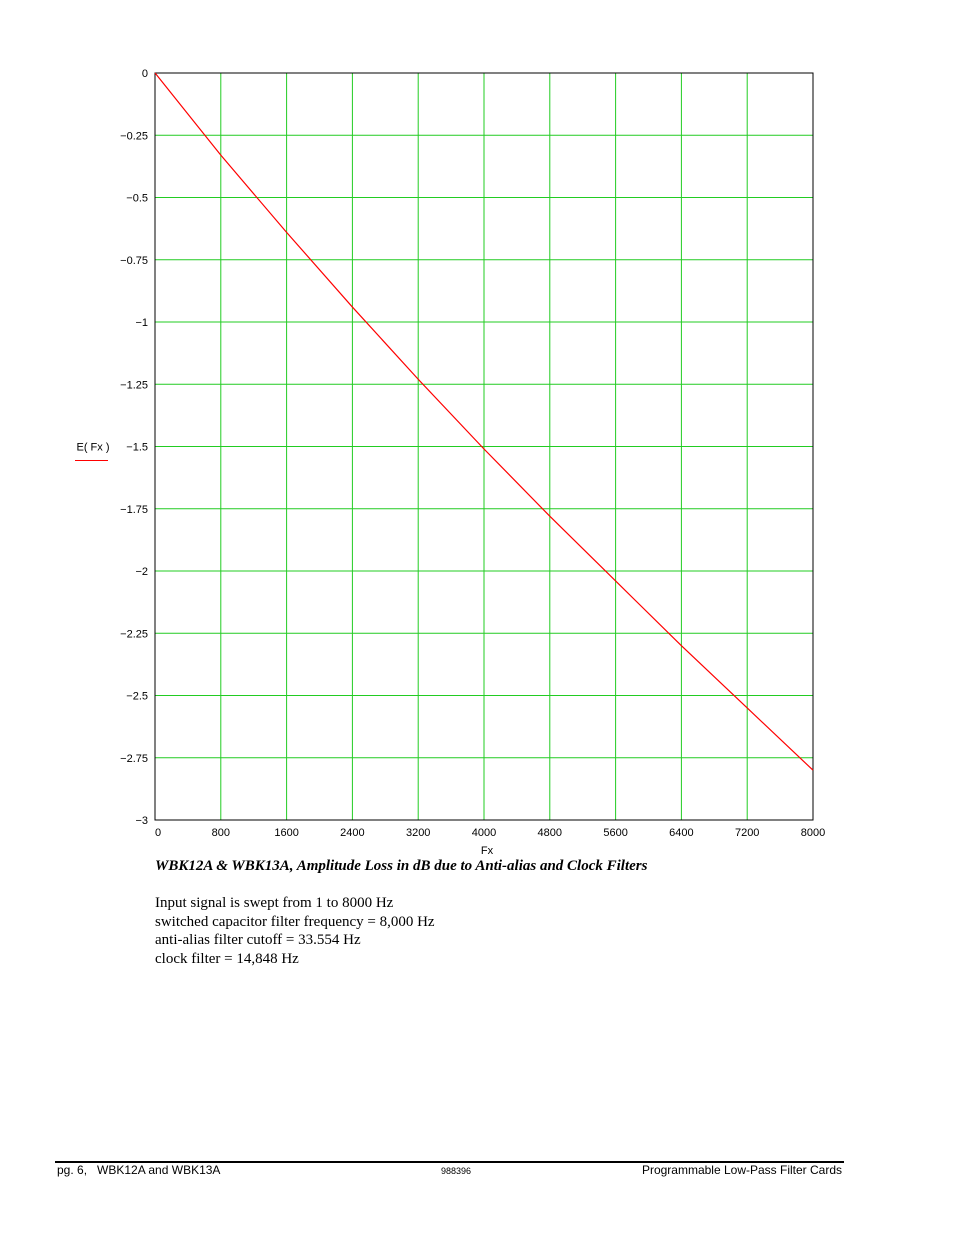  I want to click on y-tick-label: −1.25, so click(134, 385).